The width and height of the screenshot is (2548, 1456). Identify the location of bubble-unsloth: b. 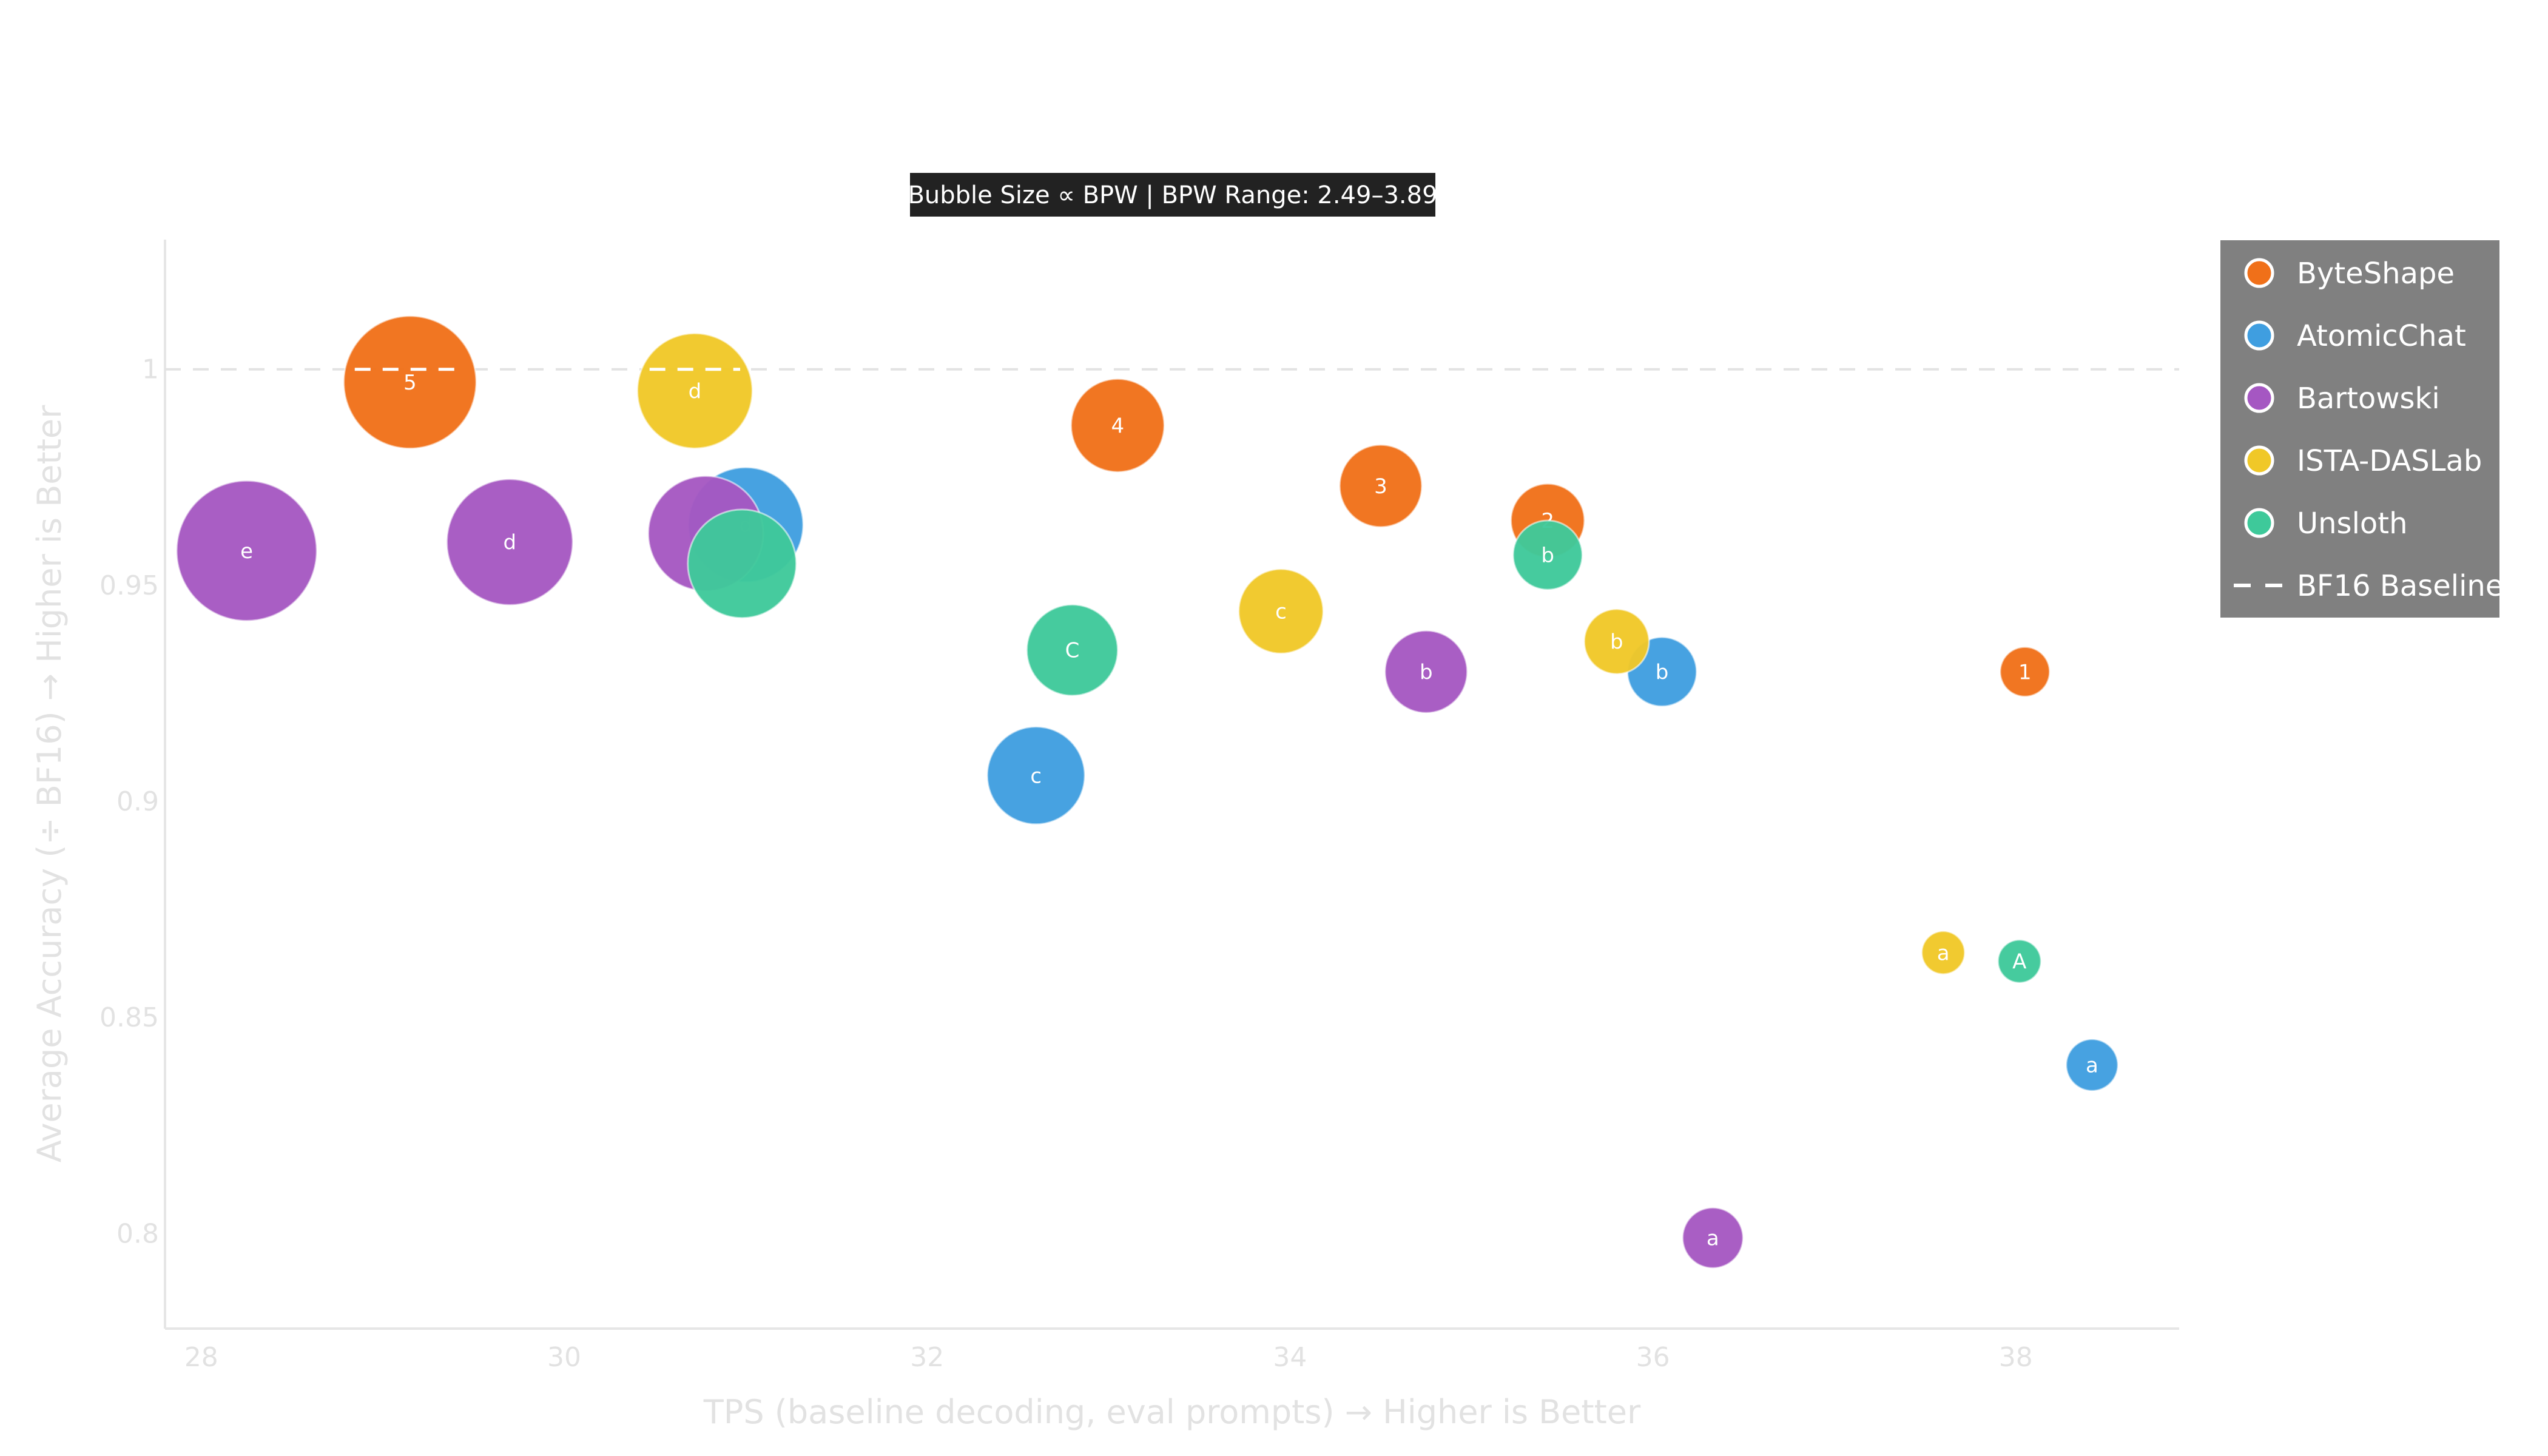
(1547, 555).